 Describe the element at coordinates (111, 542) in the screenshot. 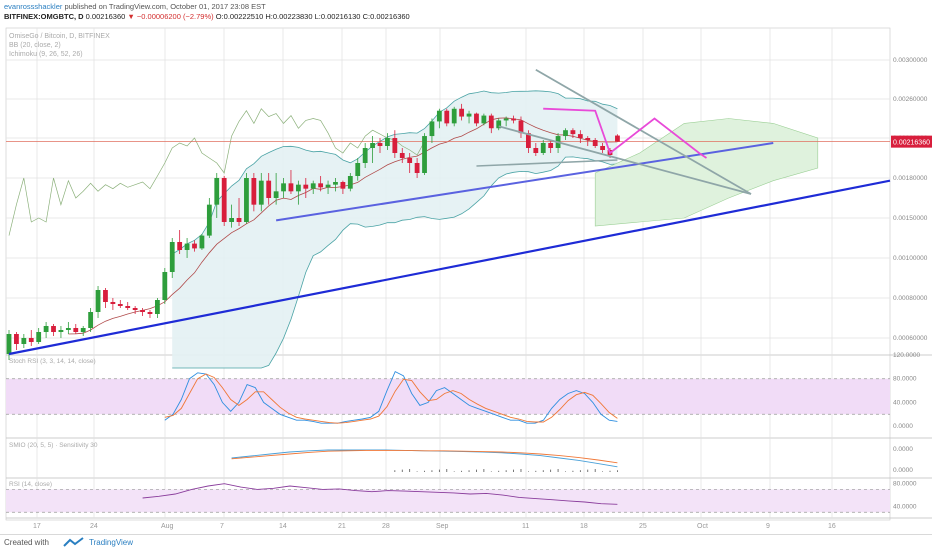

I see `tradingview-link: TradingView` at that location.